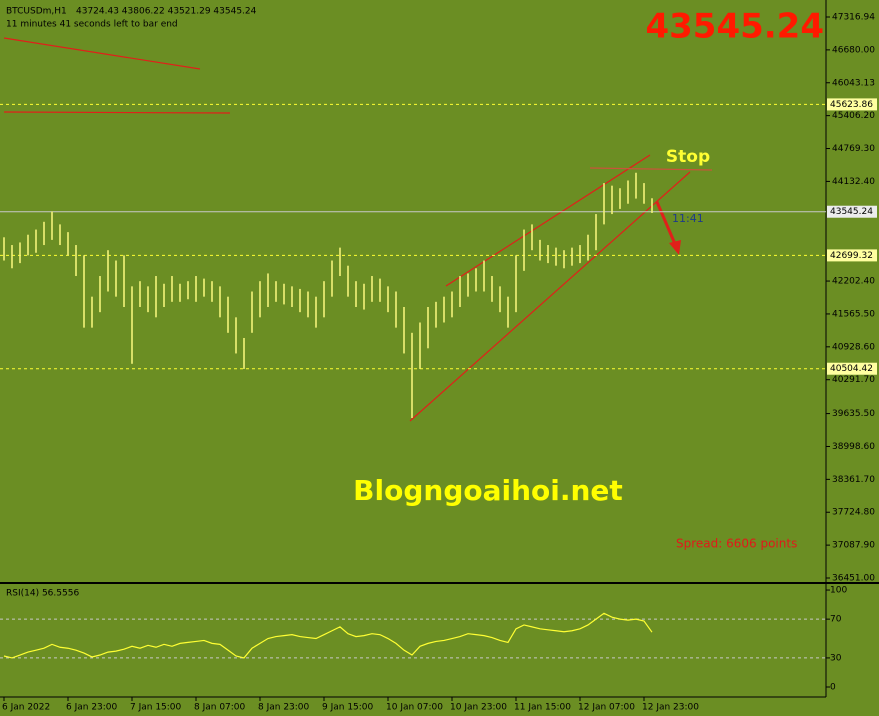 This screenshot has width=879, height=716. Describe the element at coordinates (853, 480) in the screenshot. I see `y-tick-label: 38361.70` at that location.